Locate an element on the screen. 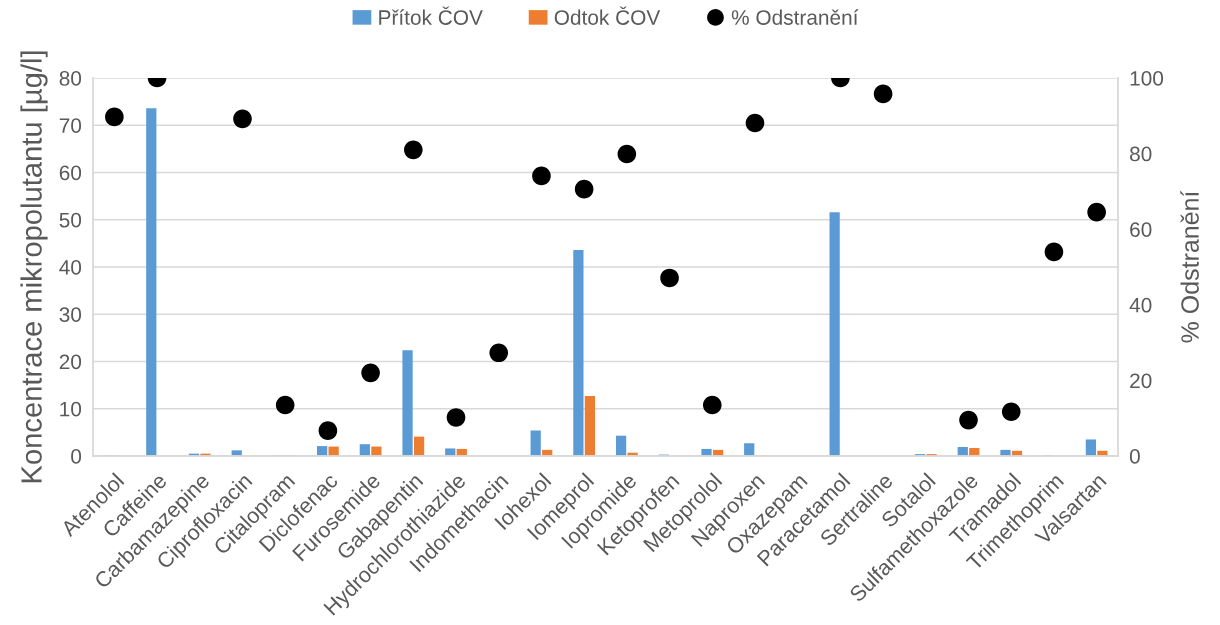 This screenshot has height=625, width=1220. y-tick-label: 0 is located at coordinates (76, 456).